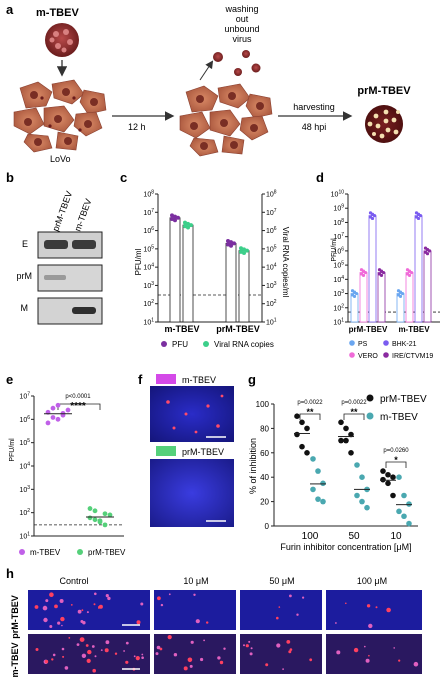 The height and width of the screenshot is (685, 443). I want to click on e-legend-prm-marker, so click(80, 552).